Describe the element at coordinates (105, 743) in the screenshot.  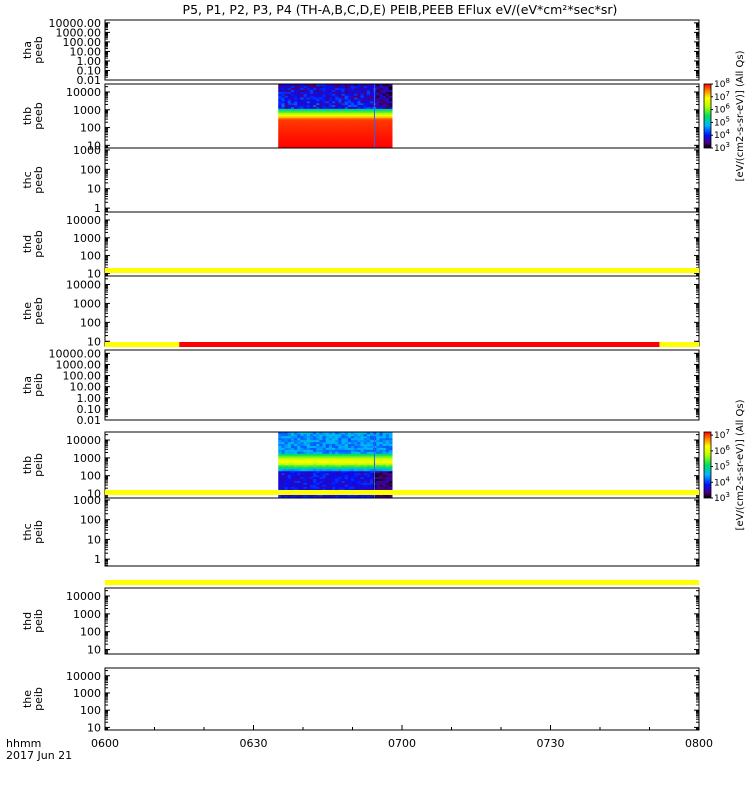
I see `xtick-label: 0600` at that location.